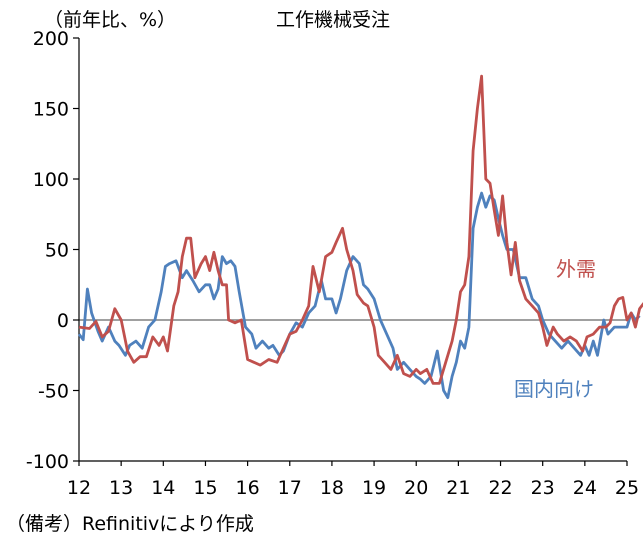 This screenshot has width=643, height=544. What do you see at coordinates (554, 389) in the screenshot?
I see `domestic-series-label: 国内向け` at bounding box center [554, 389].